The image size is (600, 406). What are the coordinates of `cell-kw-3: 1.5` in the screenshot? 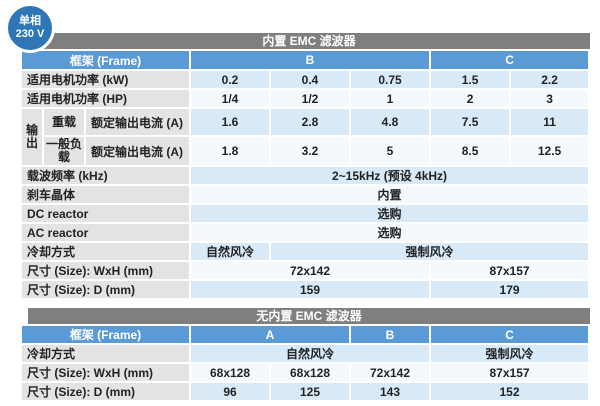 It's located at (470, 79).